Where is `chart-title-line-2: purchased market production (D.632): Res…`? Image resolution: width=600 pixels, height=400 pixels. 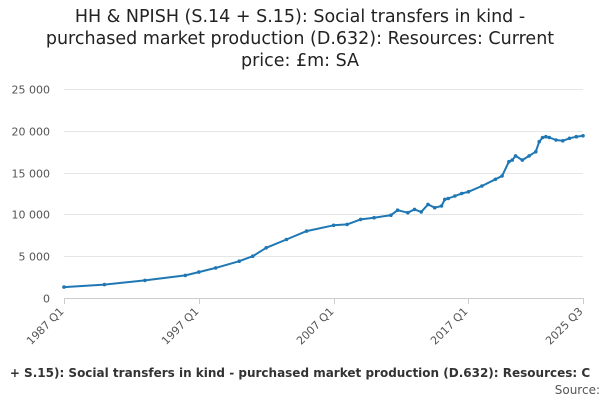 chart-title-line-2: purchased market production (D.632): Res… is located at coordinates (300, 39).